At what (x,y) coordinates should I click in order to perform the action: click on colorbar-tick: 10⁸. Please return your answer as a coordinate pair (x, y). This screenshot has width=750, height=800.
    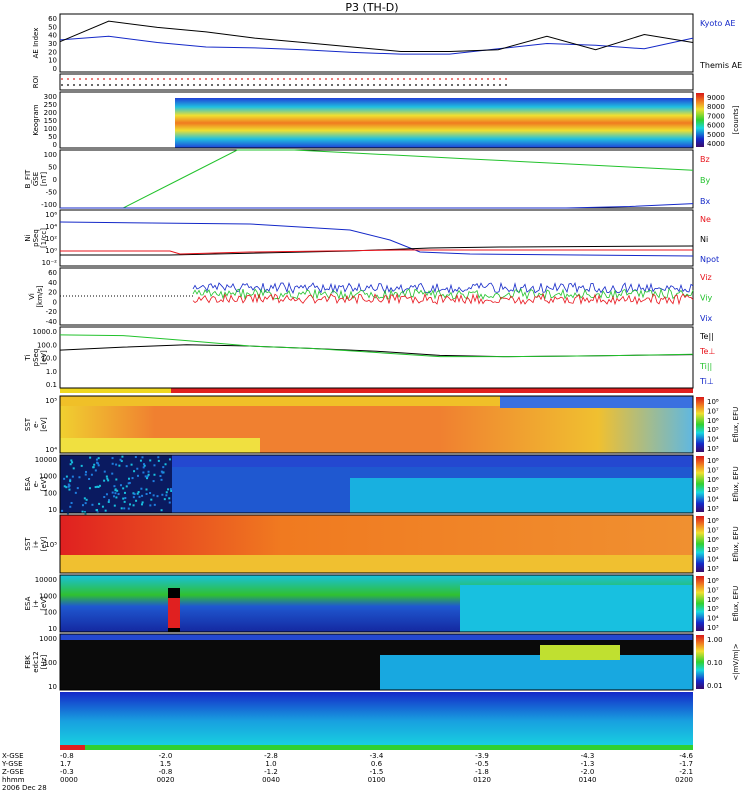
    Looking at the image, I should click on (713, 402).